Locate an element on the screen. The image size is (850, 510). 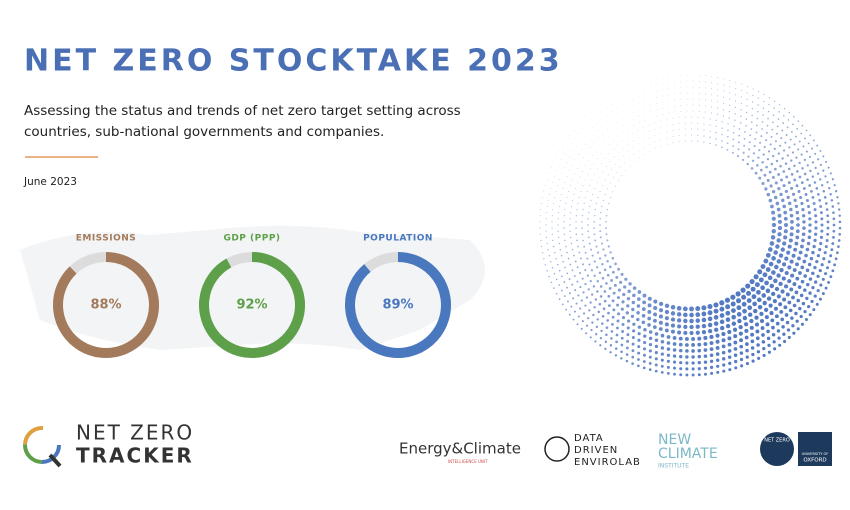
donut-arc is located at coordinates (106, 305).